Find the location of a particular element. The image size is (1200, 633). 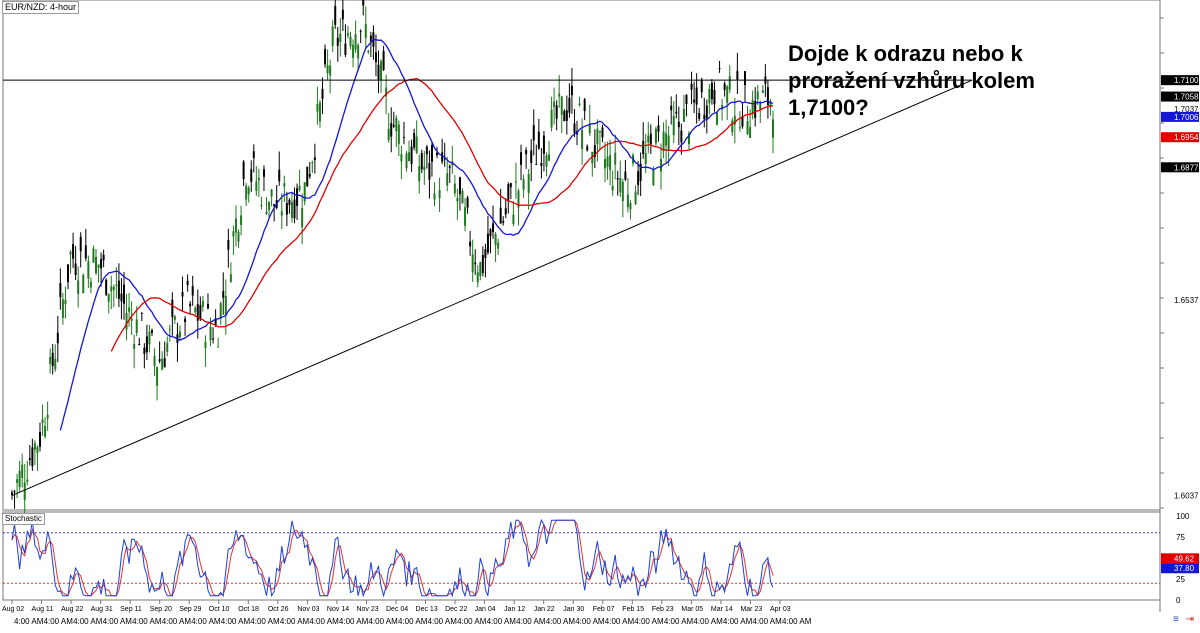

sync-icon: ≡ is located at coordinates (1175, 619).